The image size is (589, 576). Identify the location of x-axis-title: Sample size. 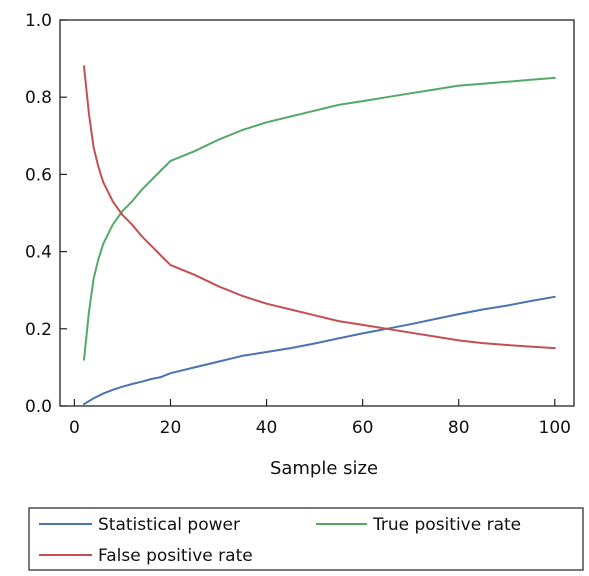
(324, 468).